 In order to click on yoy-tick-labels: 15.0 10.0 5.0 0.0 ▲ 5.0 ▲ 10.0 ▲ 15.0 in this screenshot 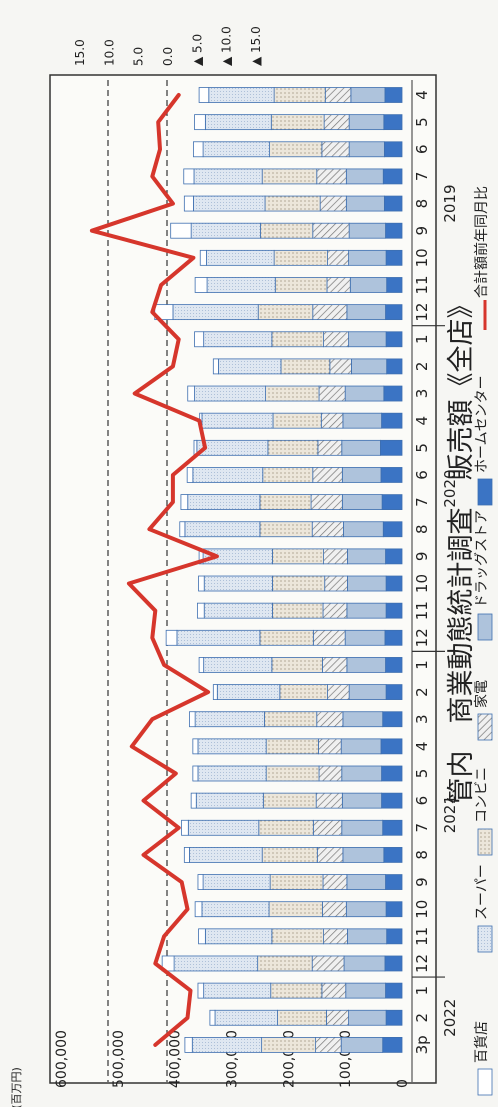, I will do `click(168, 46)`.